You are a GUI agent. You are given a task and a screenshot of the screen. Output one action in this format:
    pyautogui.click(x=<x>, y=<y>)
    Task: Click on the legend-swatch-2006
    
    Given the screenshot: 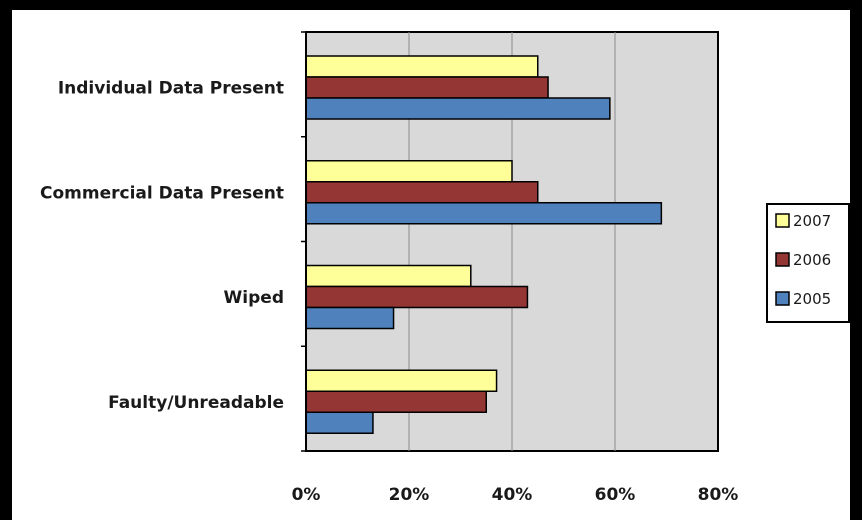 What is the action you would take?
    pyautogui.click(x=782, y=259)
    